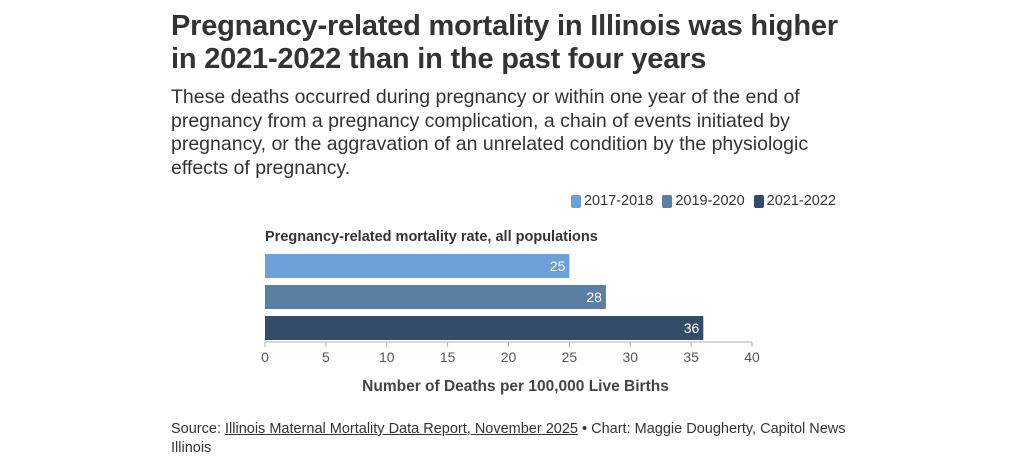  I want to click on legend-item: 2019-2020, so click(703, 201).